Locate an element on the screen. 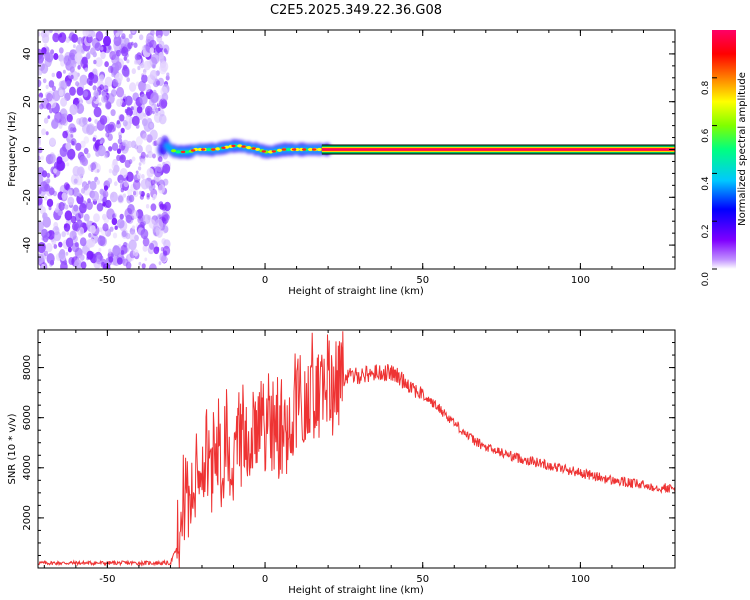 The height and width of the screenshot is (600, 750). y-tick-label: 0 is located at coordinates (27, 149).